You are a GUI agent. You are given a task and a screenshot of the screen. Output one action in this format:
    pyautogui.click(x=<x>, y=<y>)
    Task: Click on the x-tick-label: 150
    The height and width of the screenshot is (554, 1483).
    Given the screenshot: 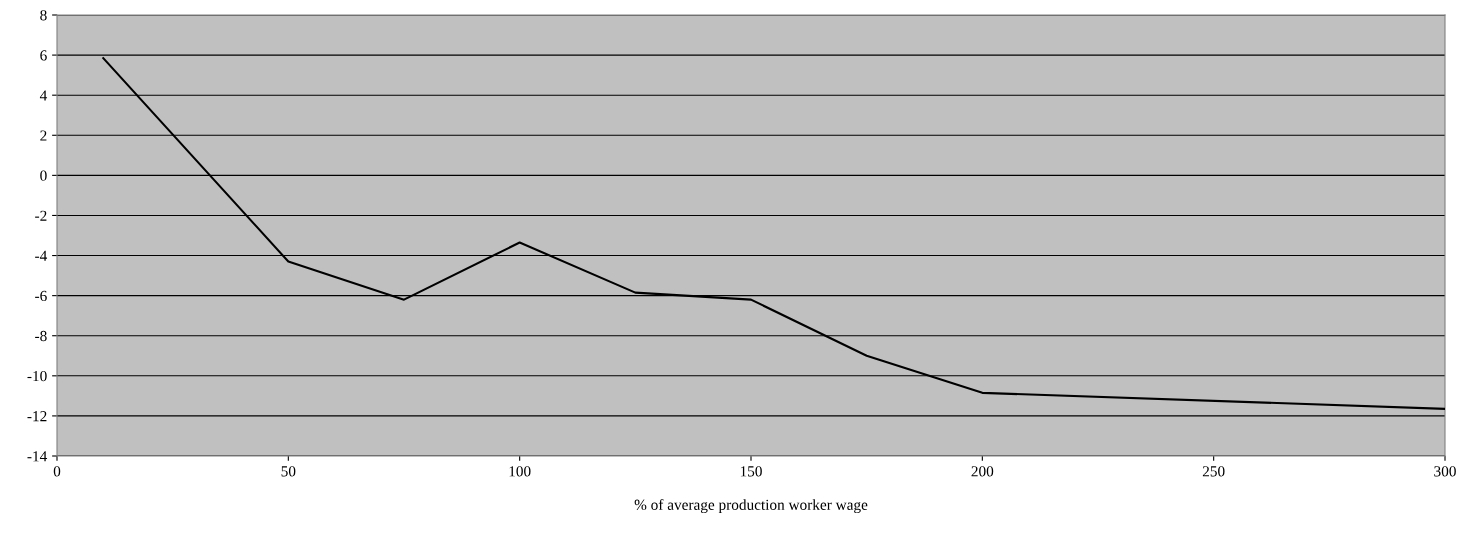 What is the action you would take?
    pyautogui.click(x=751, y=471)
    